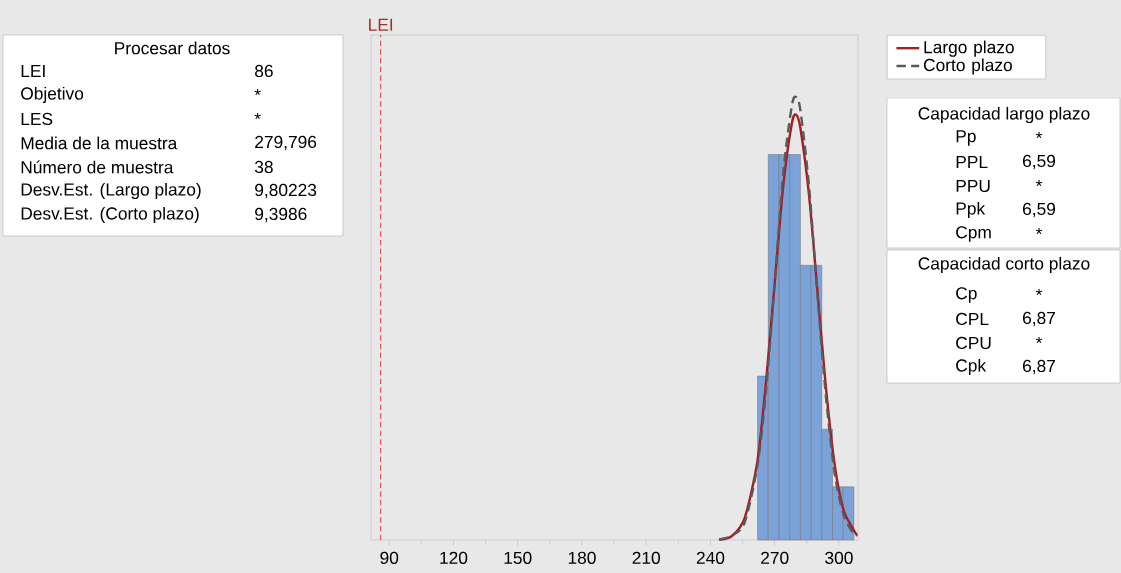  I want to click on text: Número de muestra, so click(97, 167).